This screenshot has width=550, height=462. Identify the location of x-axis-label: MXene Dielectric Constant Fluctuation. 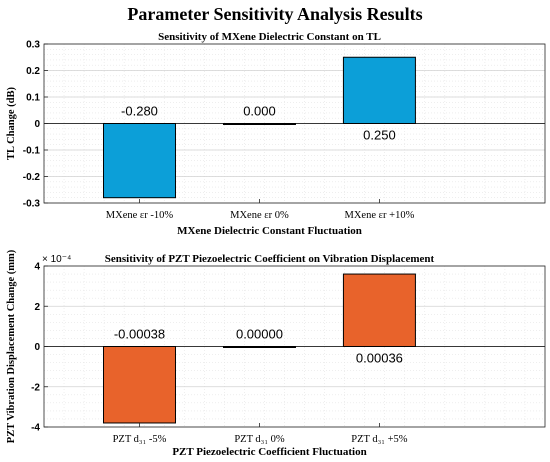
(269, 231).